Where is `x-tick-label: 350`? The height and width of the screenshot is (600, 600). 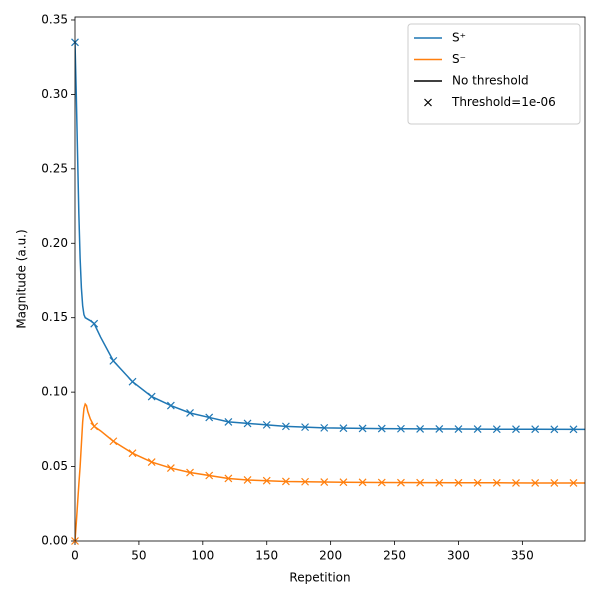
x-tick-label: 350 is located at coordinates (522, 556).